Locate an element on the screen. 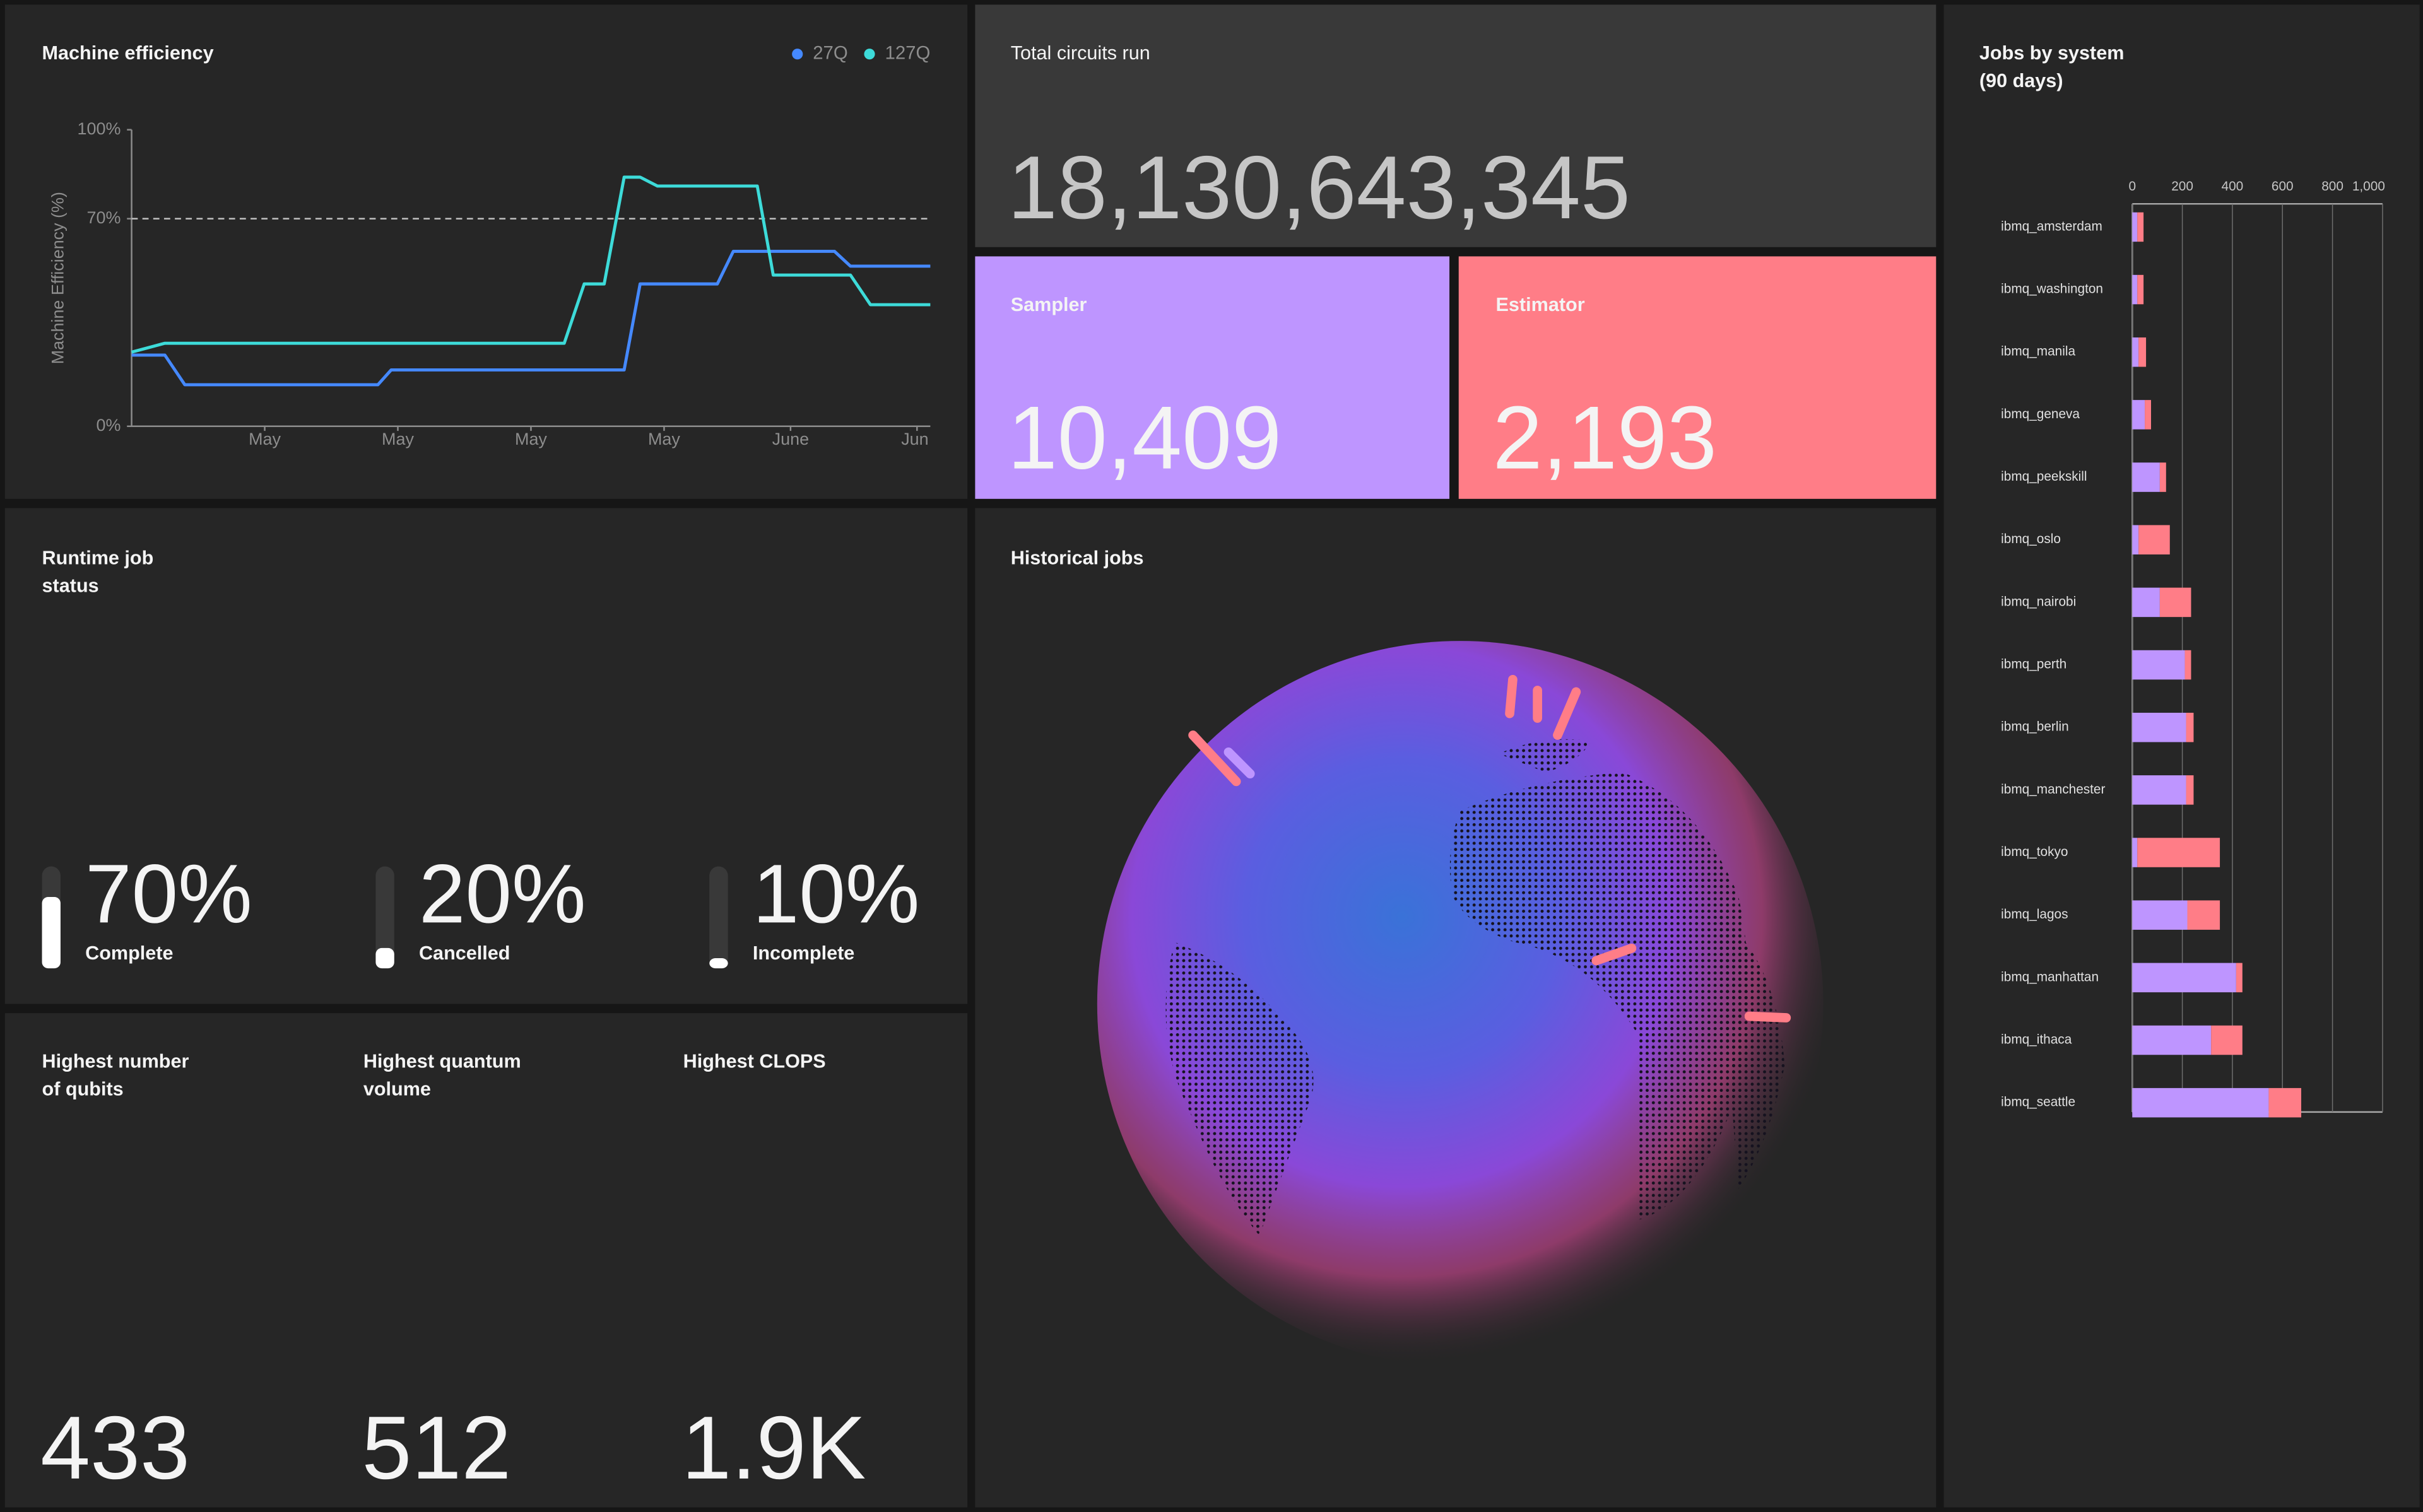  category-label: ibmq_manila is located at coordinates (2038, 351).